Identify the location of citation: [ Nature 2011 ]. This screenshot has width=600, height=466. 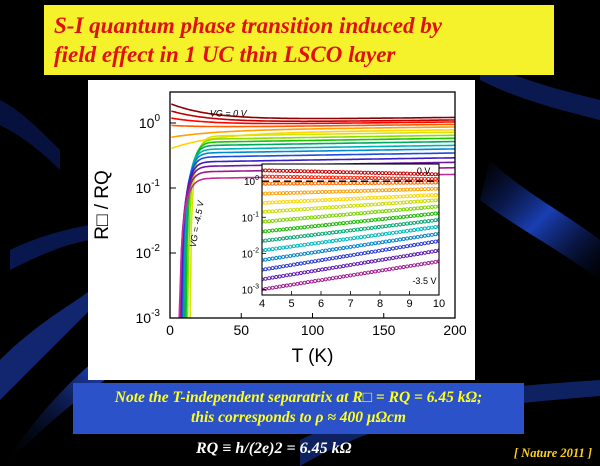
(552, 453).